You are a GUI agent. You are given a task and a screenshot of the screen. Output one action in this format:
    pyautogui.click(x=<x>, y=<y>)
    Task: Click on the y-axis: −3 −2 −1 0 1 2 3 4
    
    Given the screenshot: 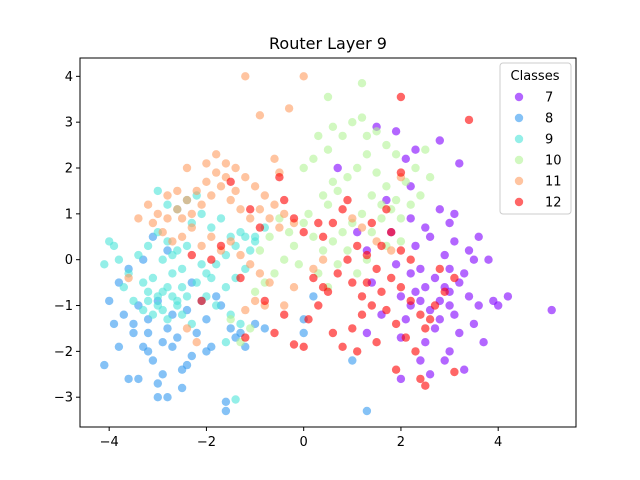 What is the action you would take?
    pyautogui.click(x=67, y=238)
    